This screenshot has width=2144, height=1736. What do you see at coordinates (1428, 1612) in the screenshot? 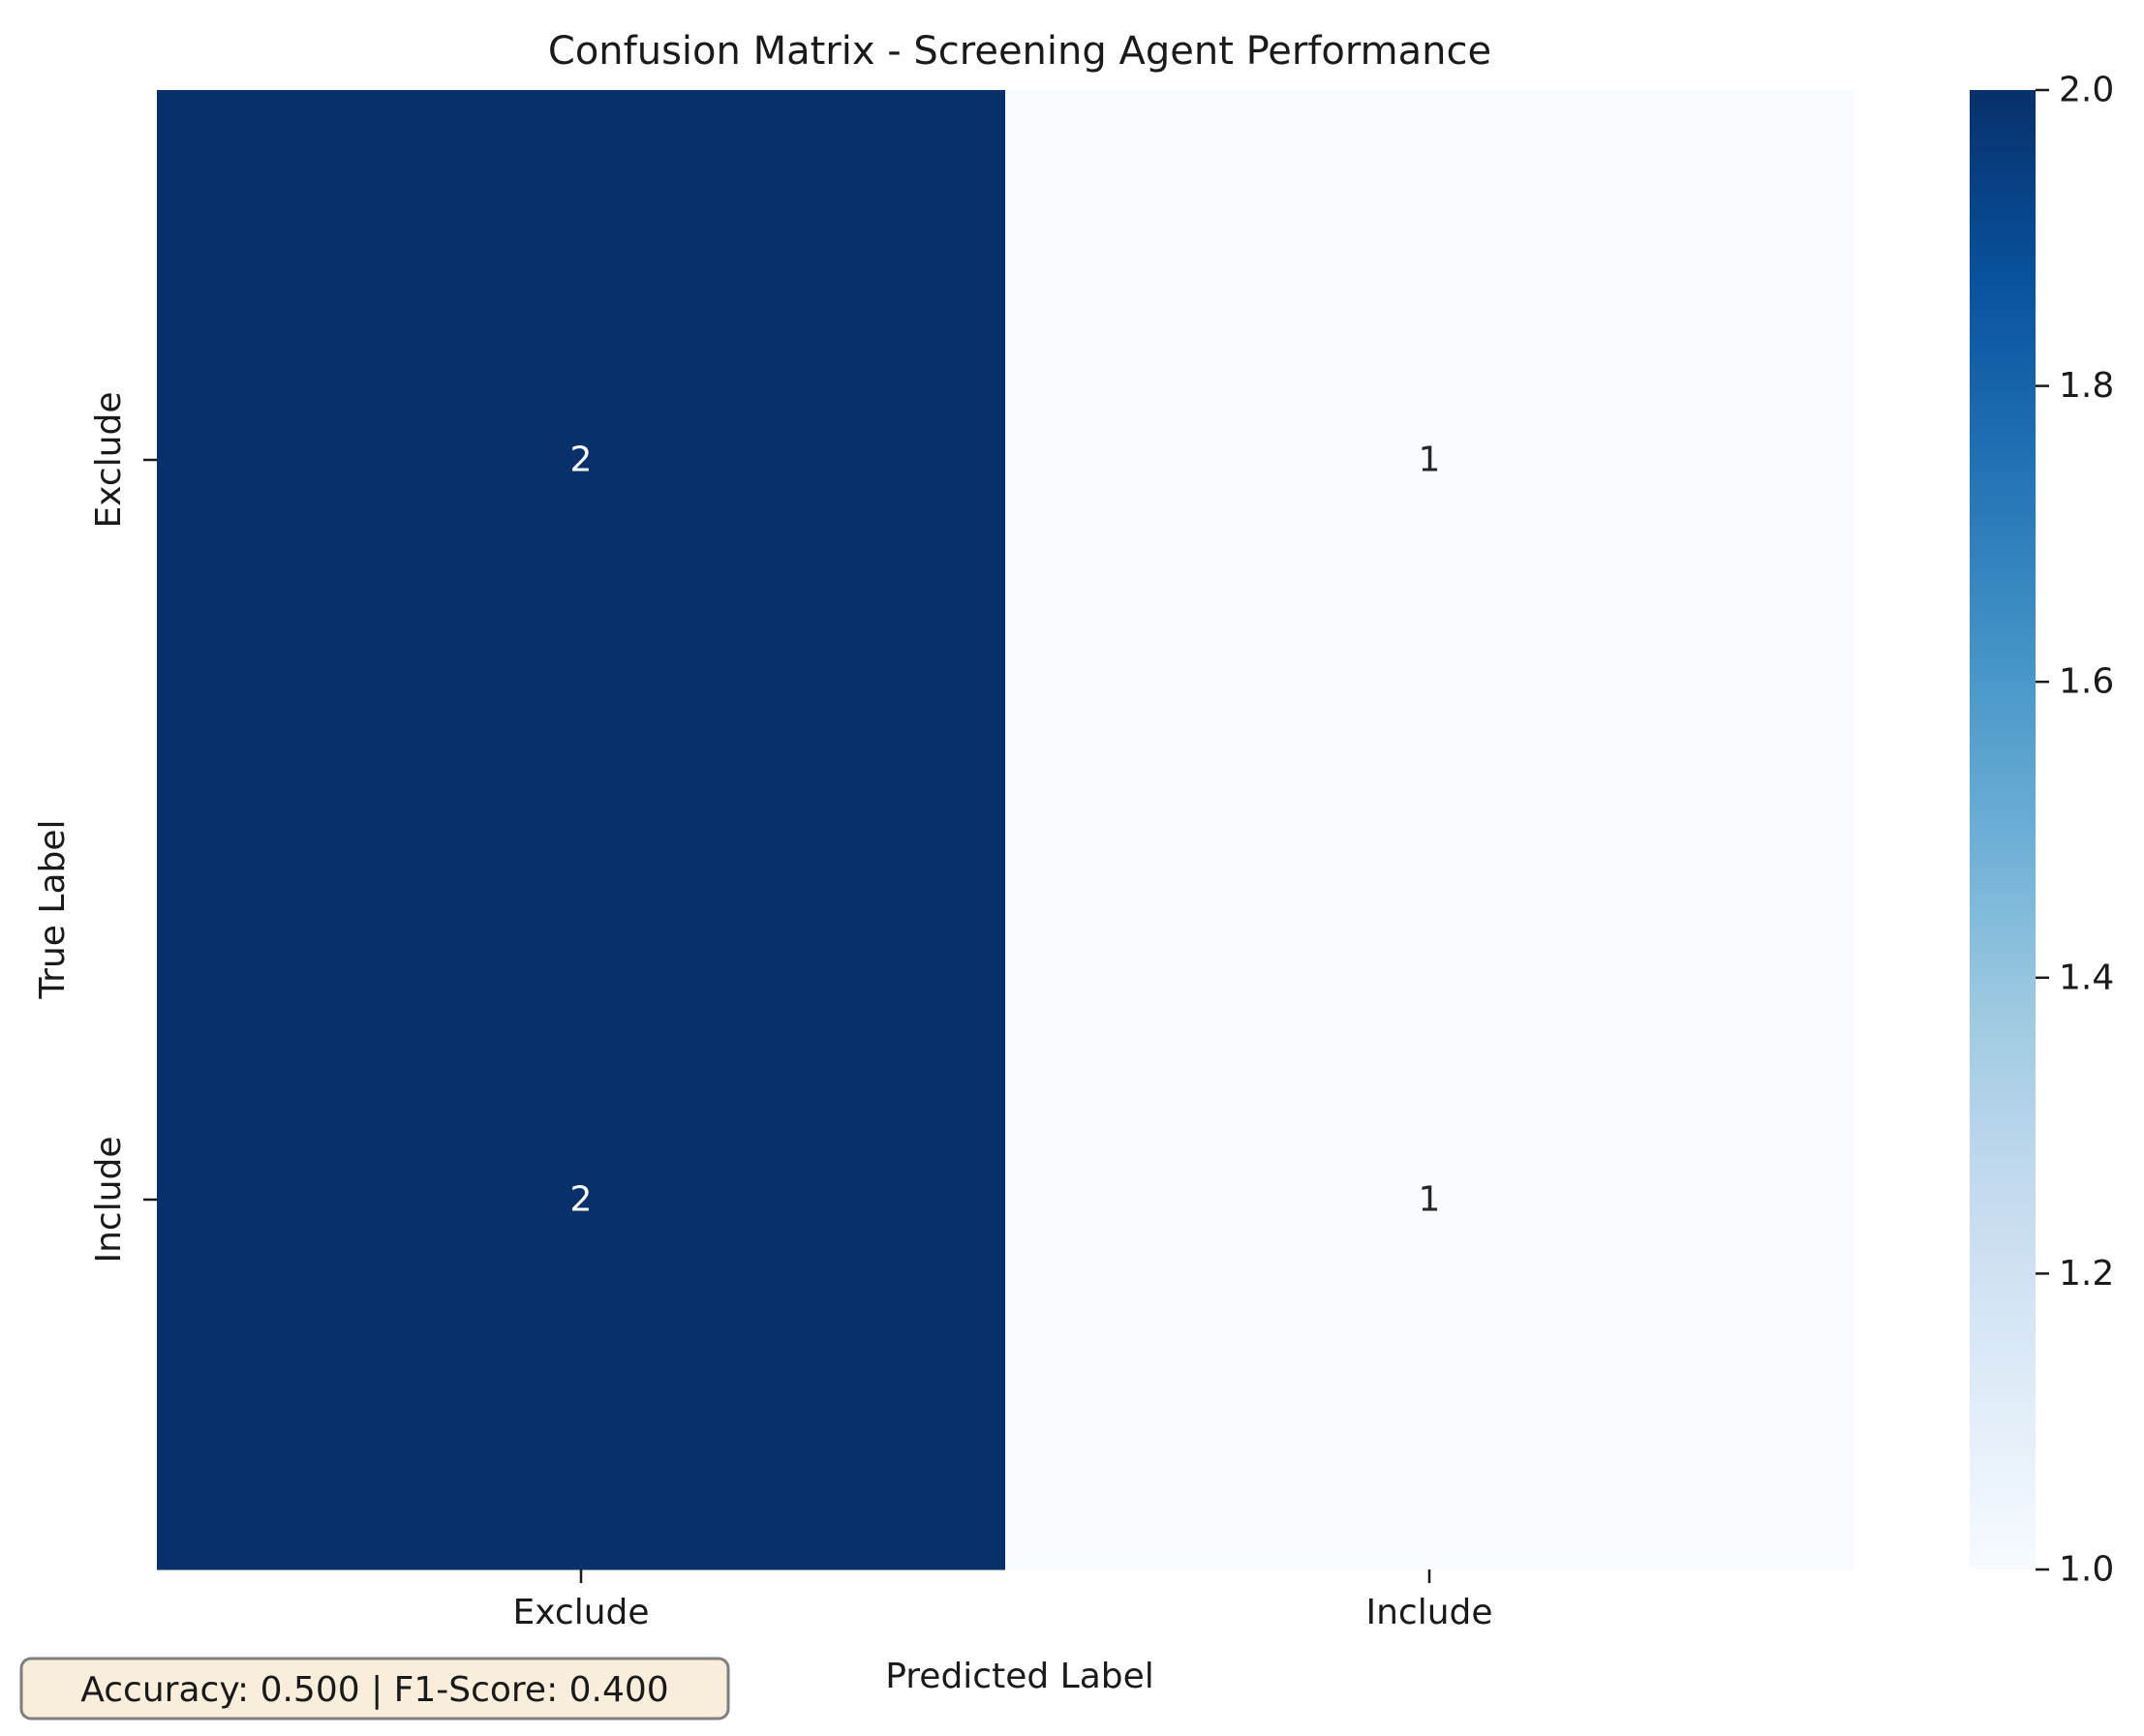
I see `x-tick-label-1: Include` at bounding box center [1428, 1612].